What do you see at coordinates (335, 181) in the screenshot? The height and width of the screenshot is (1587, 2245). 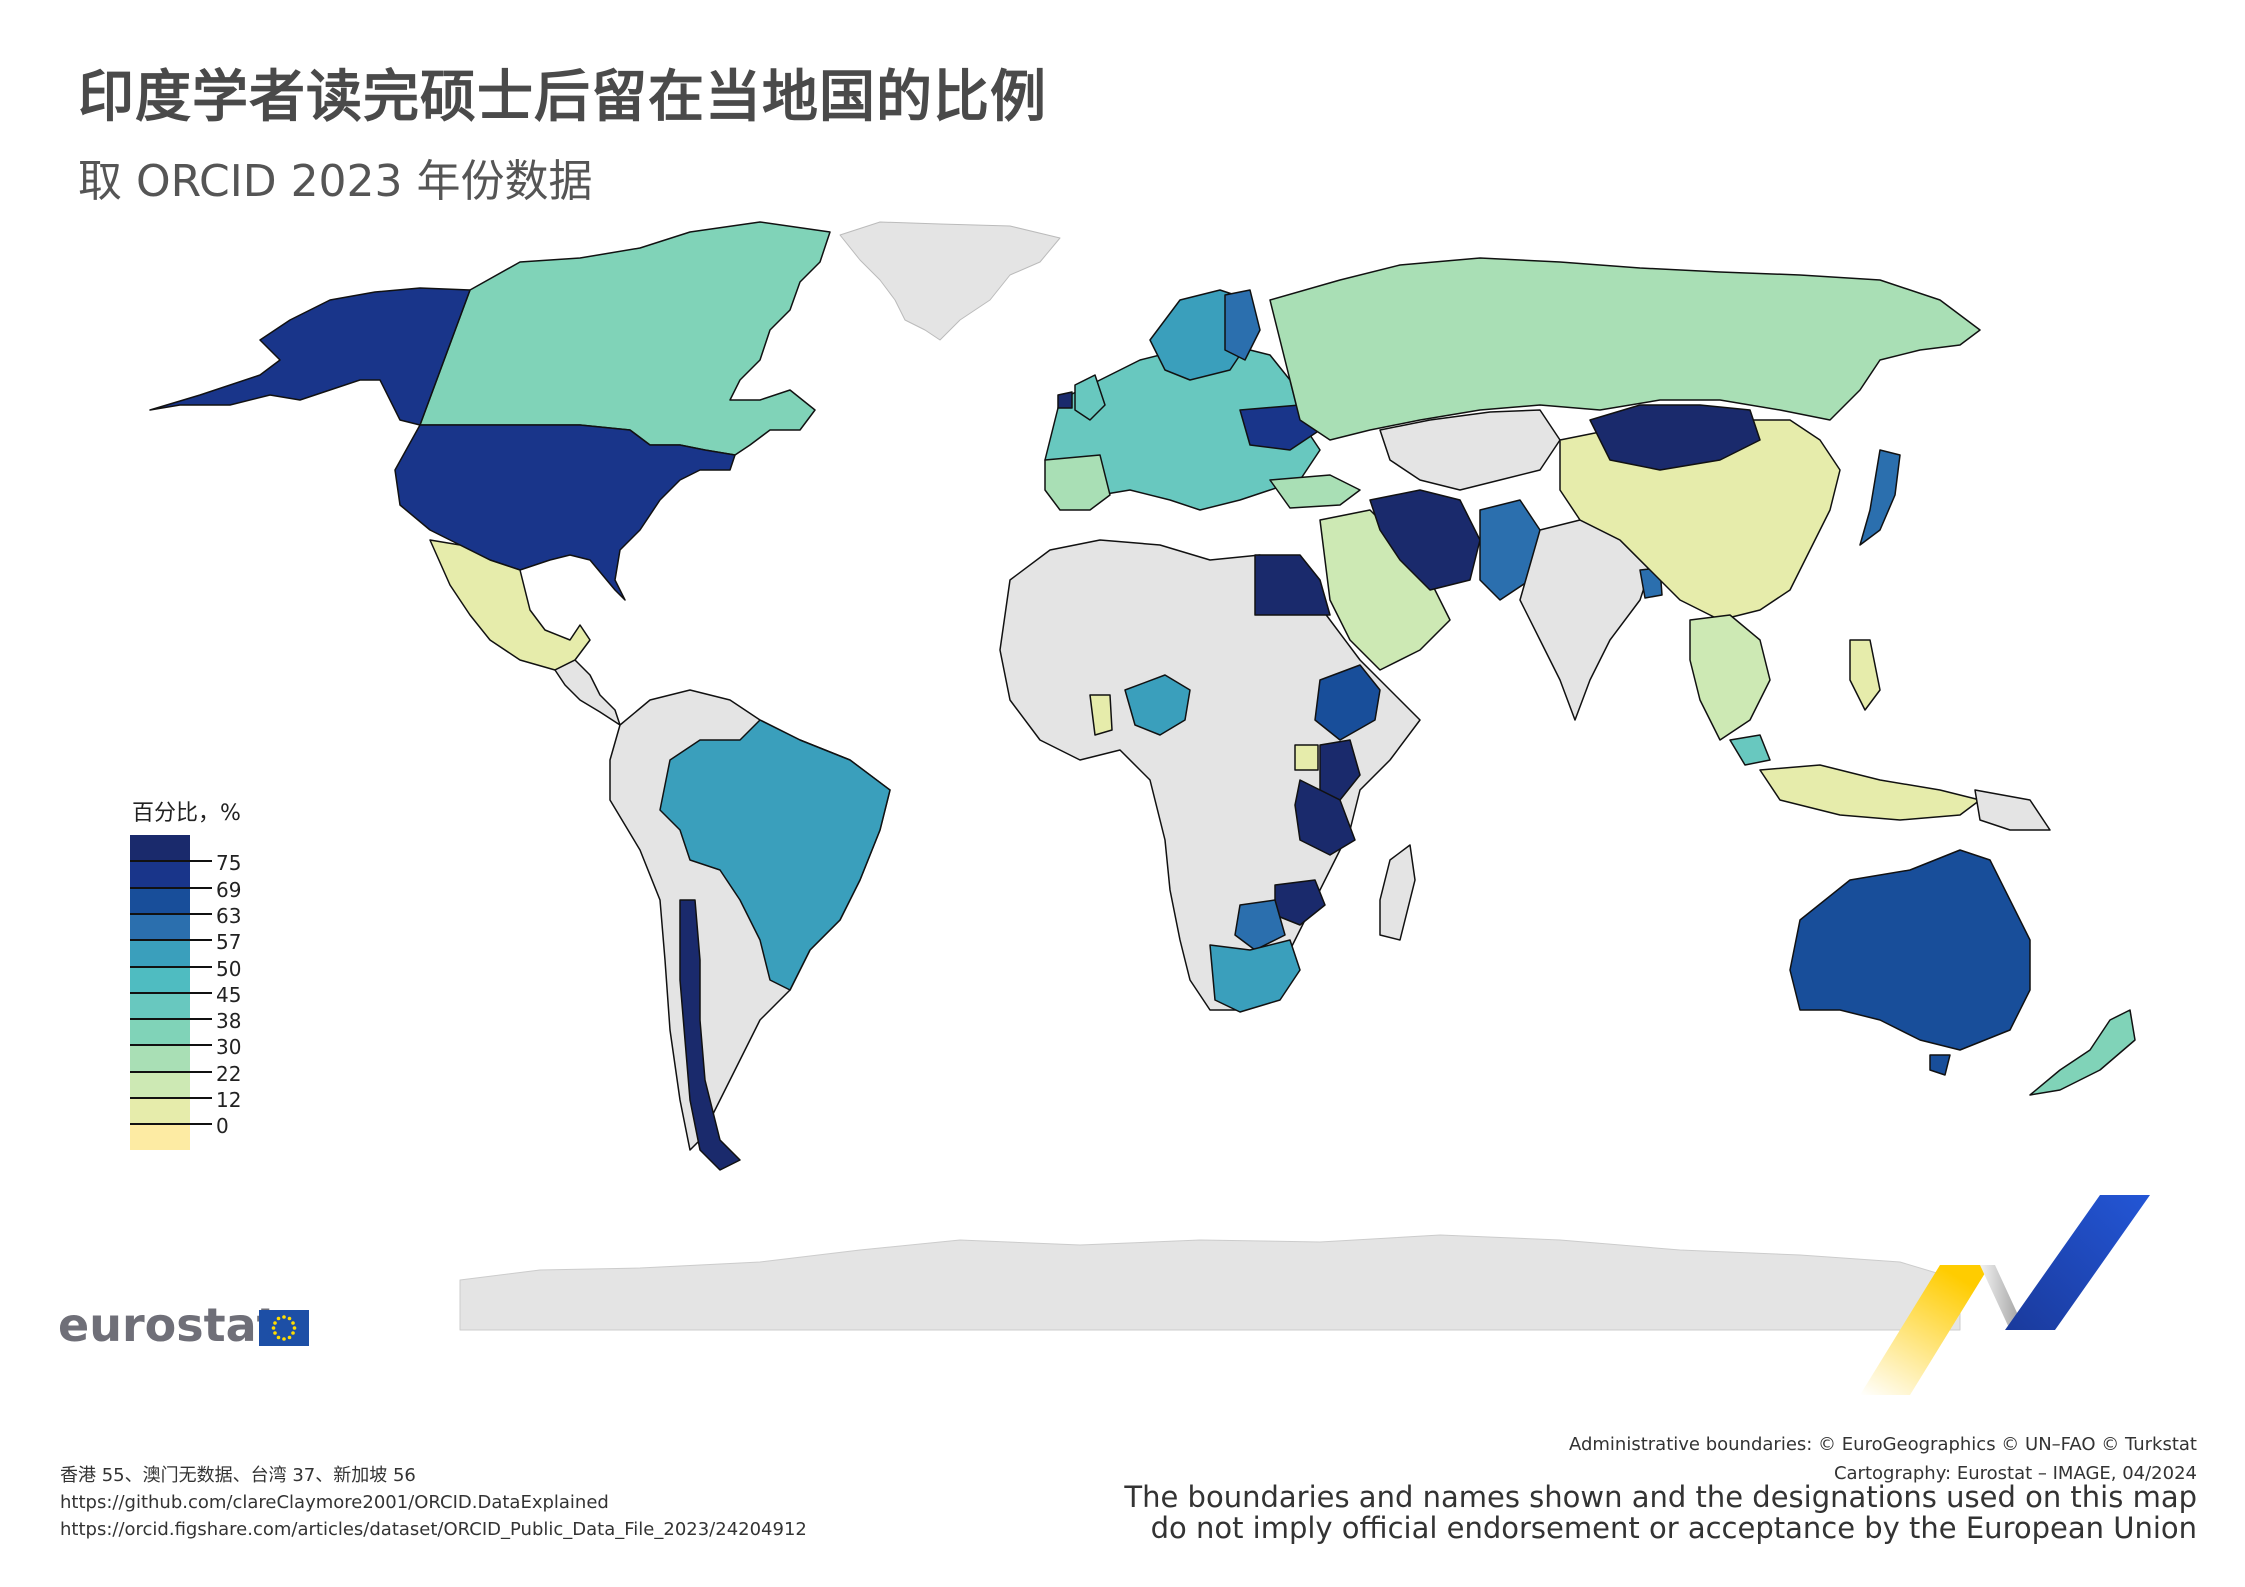 I see `map-subtitle: 取 ORCID 2023 年份数据` at bounding box center [335, 181].